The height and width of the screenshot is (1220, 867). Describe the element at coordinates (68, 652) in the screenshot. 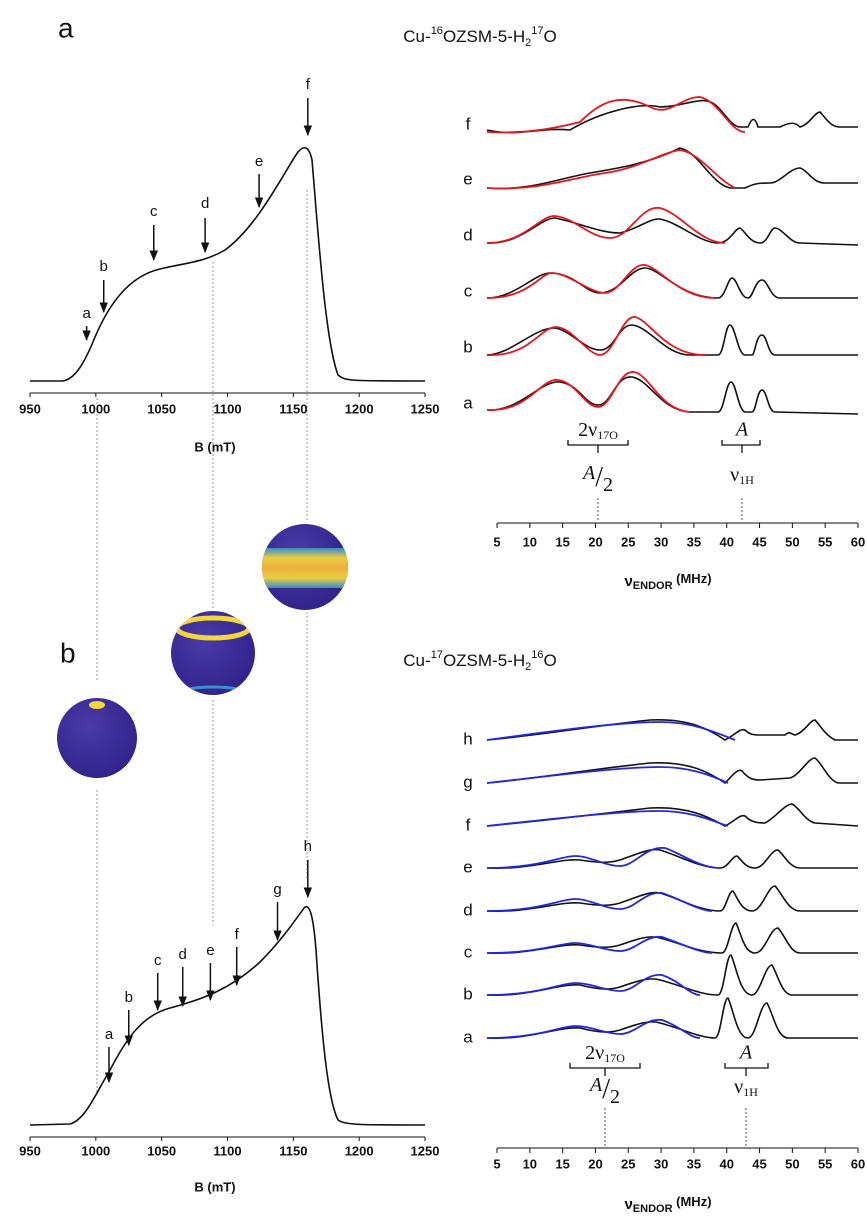

I see `panel-label: b` at that location.